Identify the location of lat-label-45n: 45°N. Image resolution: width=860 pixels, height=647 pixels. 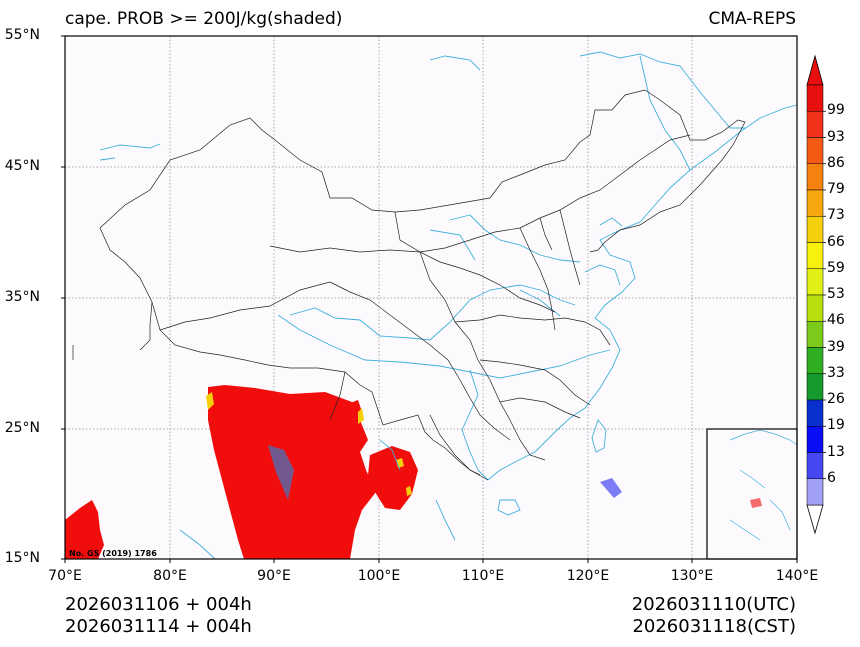
(22, 166).